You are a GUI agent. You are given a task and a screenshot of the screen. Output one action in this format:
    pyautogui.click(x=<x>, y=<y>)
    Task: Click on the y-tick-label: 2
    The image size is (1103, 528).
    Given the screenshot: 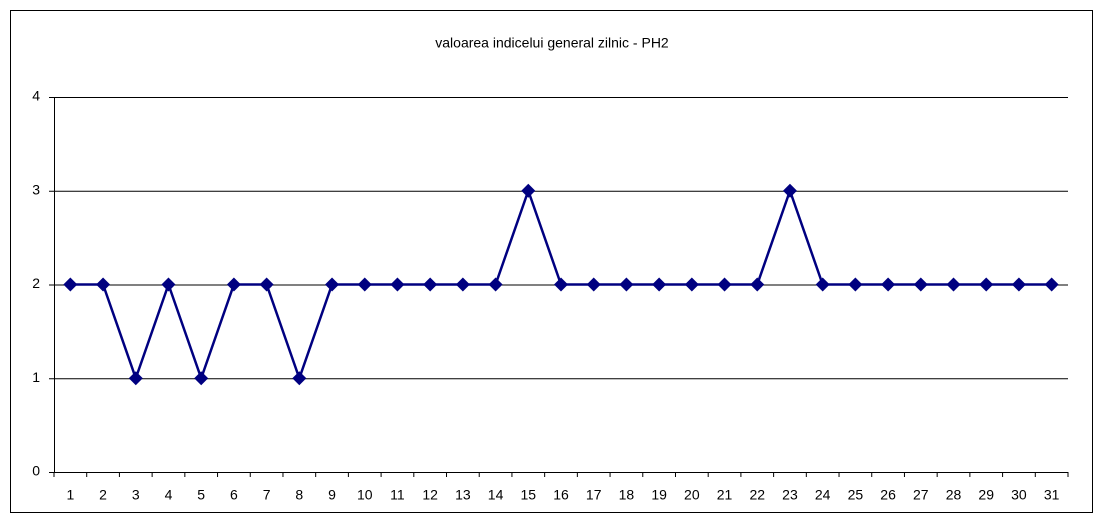 What is the action you would take?
    pyautogui.click(x=36, y=283)
    